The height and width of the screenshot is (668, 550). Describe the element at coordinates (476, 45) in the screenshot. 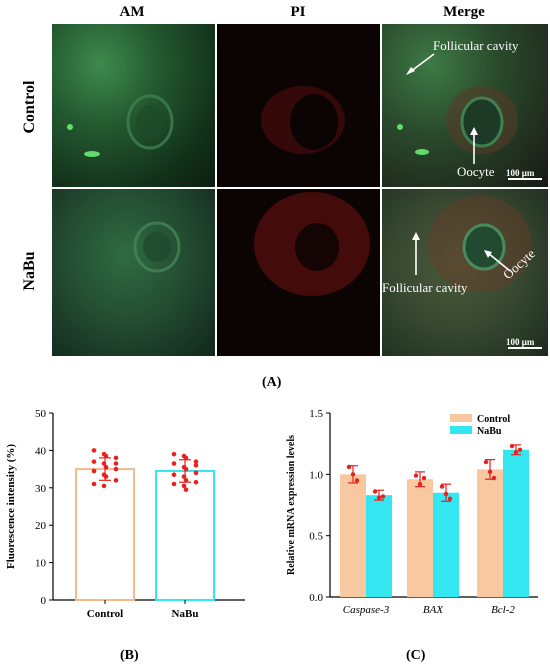

I see `annotation-follicular-cavity-control: Follicular cavity` at that location.